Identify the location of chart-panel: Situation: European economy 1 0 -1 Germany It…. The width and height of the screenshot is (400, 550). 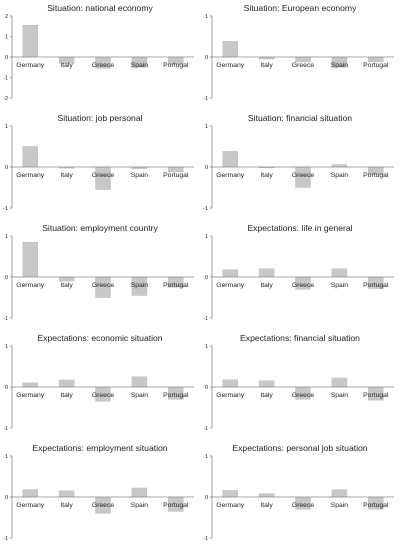
(300, 54).